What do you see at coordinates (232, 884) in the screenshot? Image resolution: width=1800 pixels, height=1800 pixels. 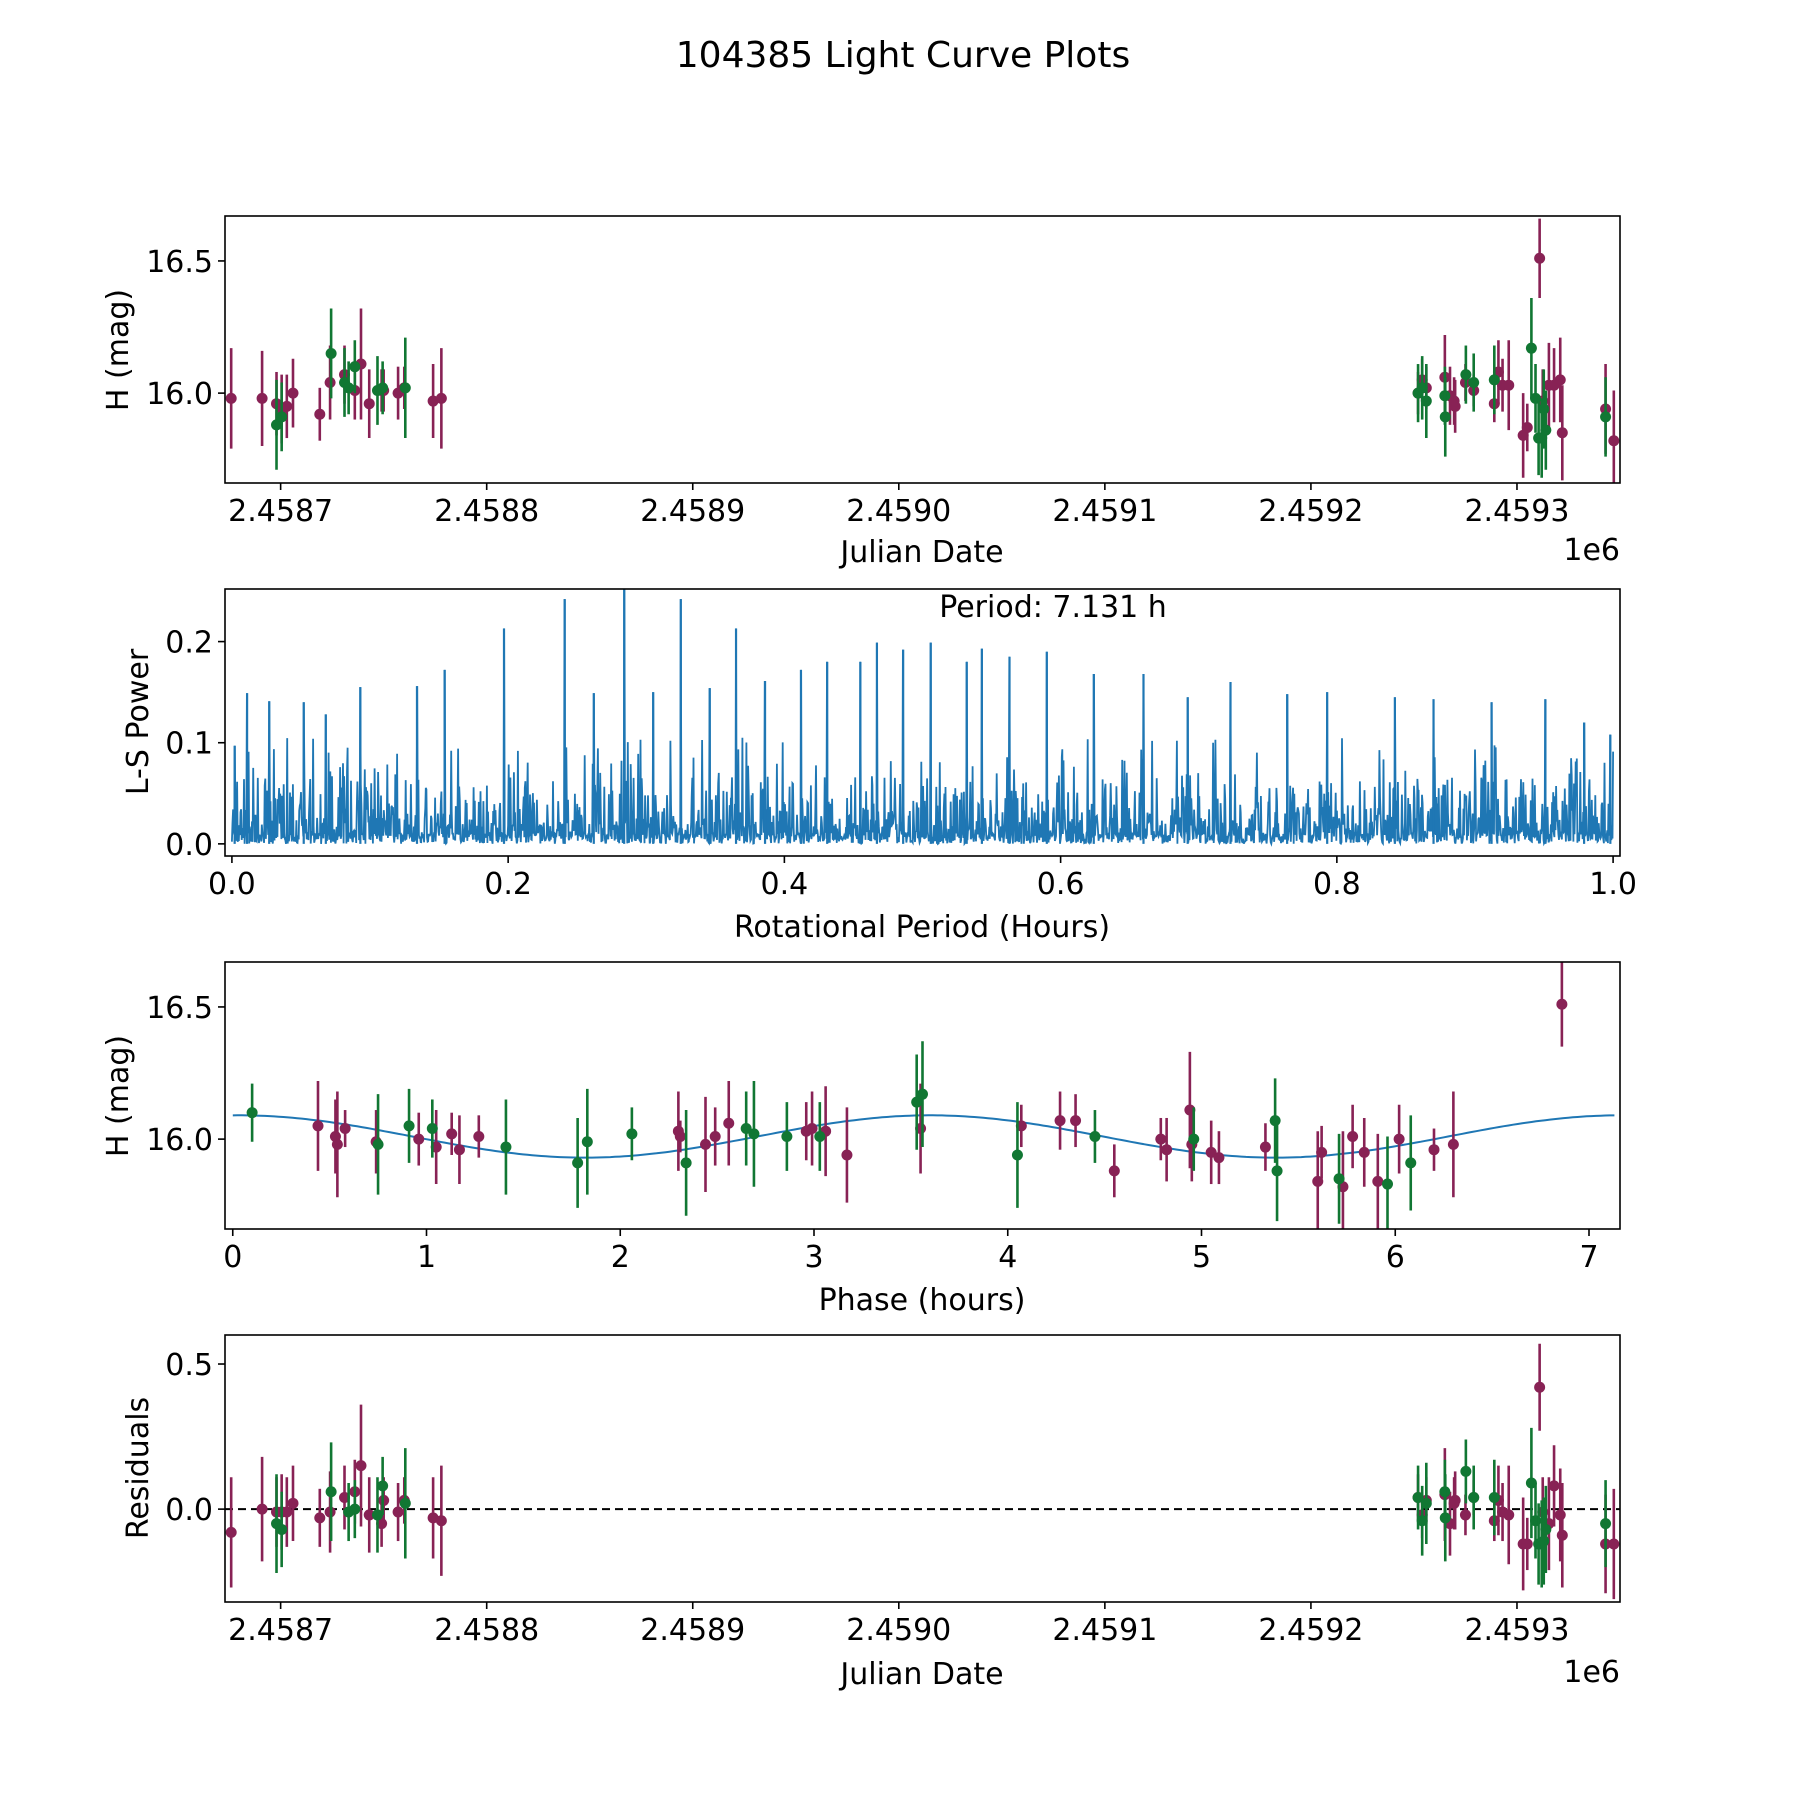 I see `x-tick-label: 0.0` at bounding box center [232, 884].